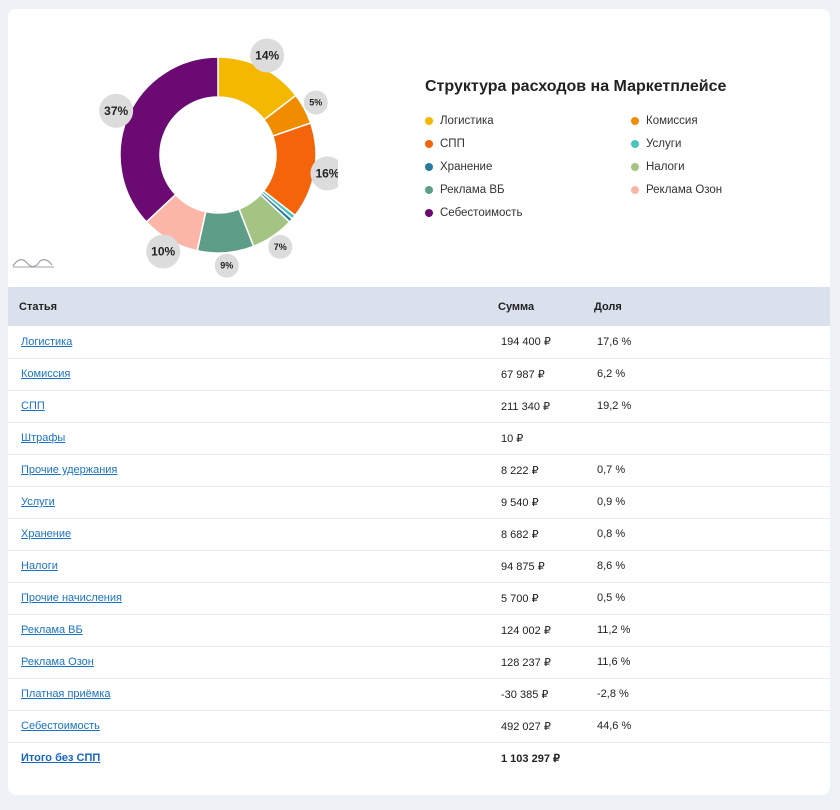 This screenshot has height=810, width=840. What do you see at coordinates (611, 598) in the screenshot?
I see `row-share: 0,5 %` at bounding box center [611, 598].